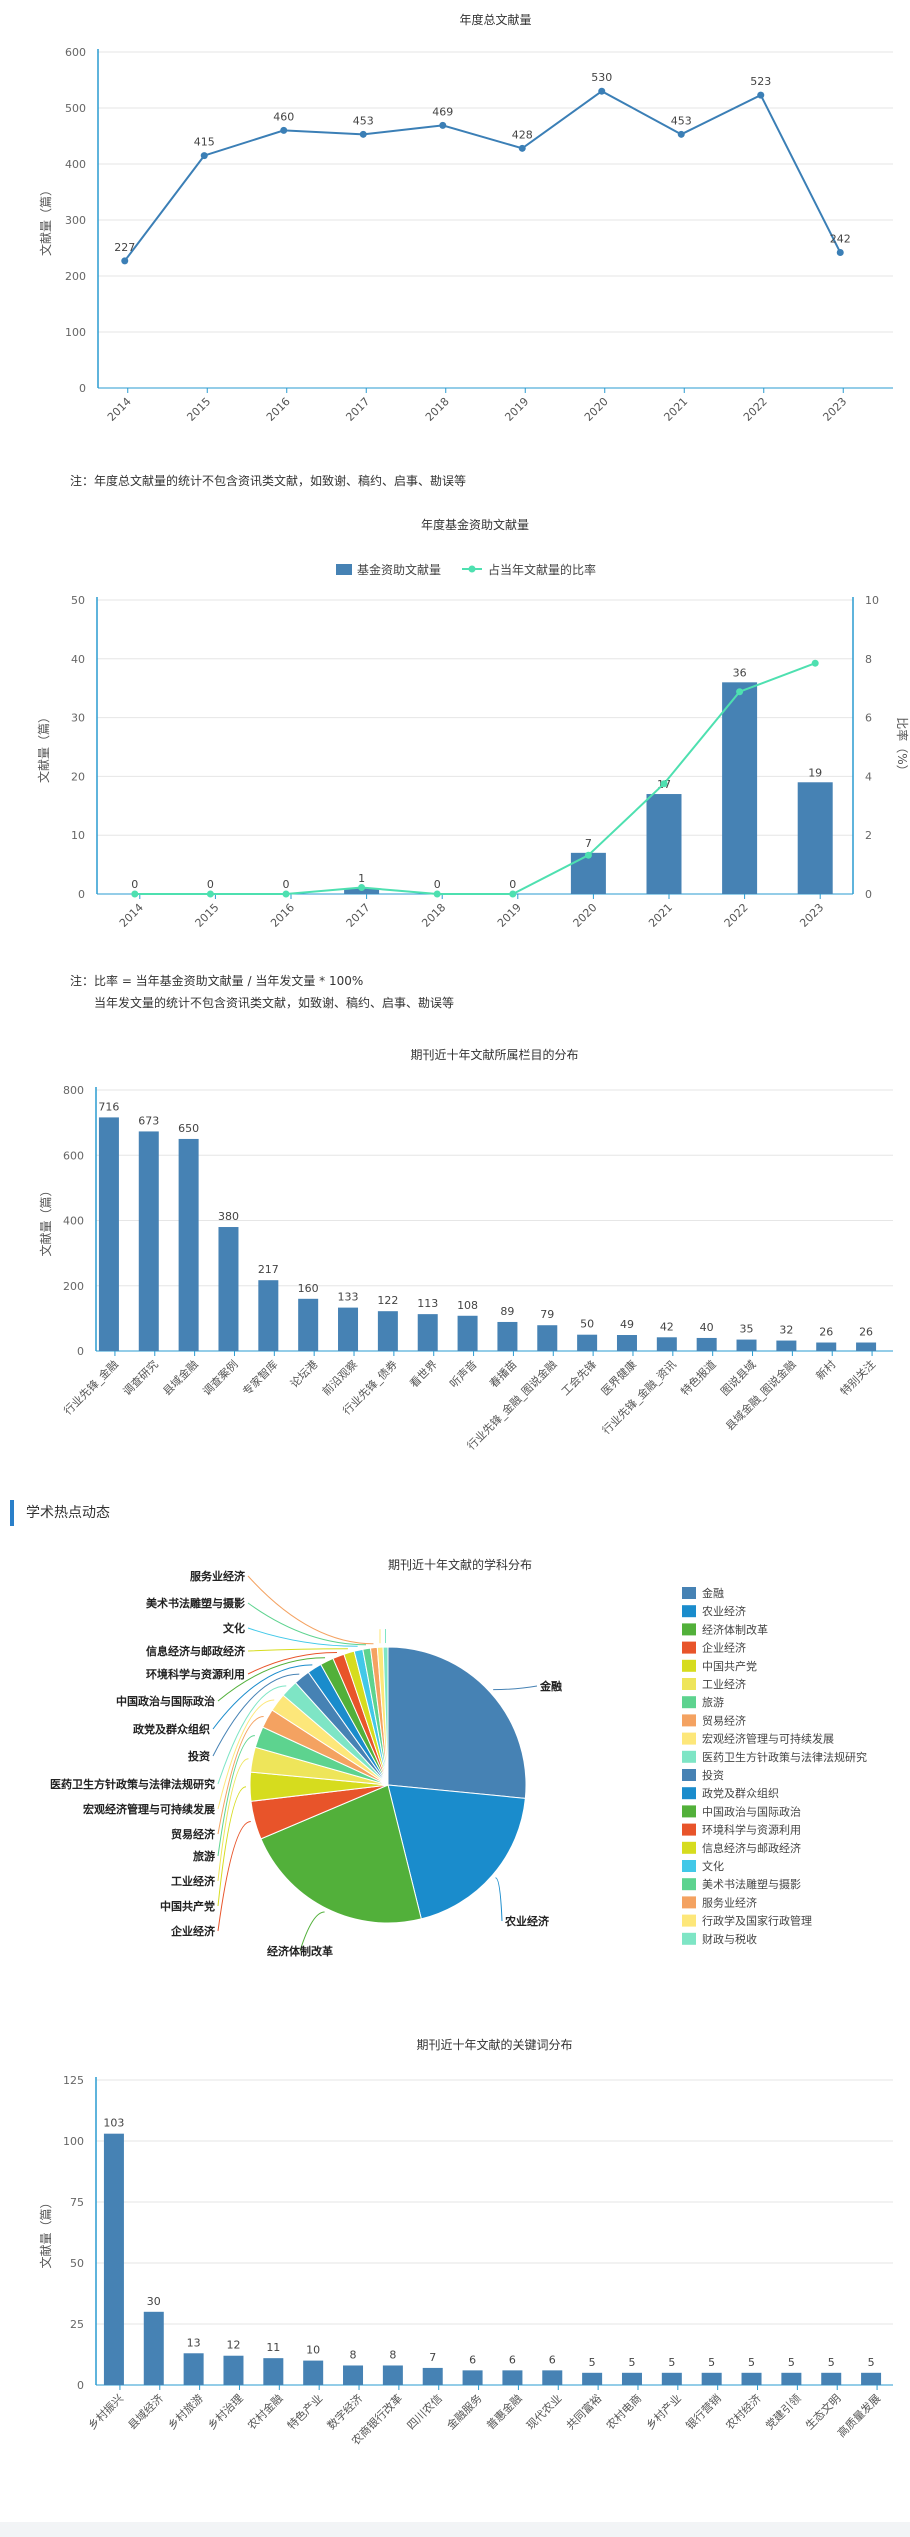  What do you see at coordinates (81, 894) in the screenshot?
I see `y-tick-label: 0` at bounding box center [81, 894].